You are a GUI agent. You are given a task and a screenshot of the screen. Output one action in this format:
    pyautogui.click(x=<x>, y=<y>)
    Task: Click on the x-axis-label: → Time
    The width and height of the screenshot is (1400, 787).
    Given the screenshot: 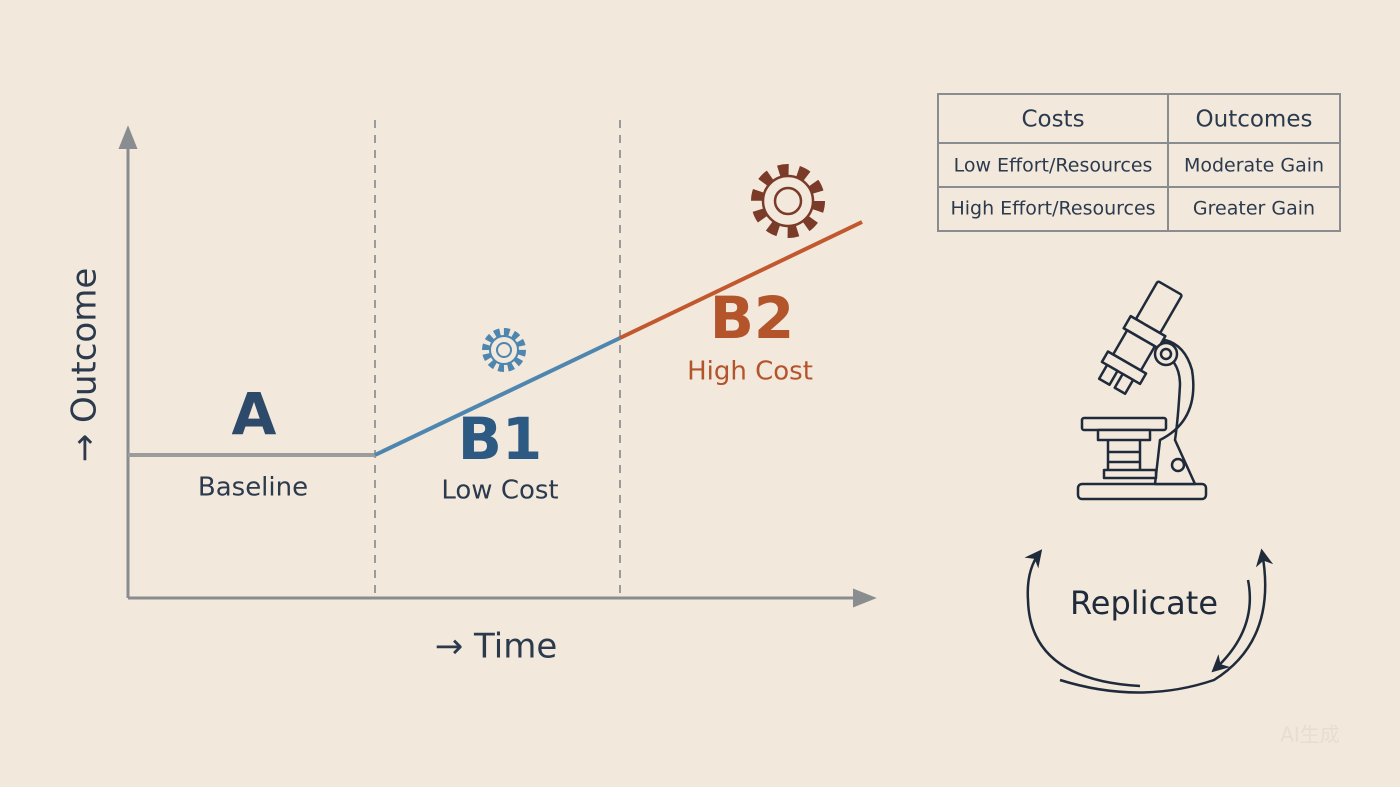 What is the action you would take?
    pyautogui.click(x=496, y=647)
    